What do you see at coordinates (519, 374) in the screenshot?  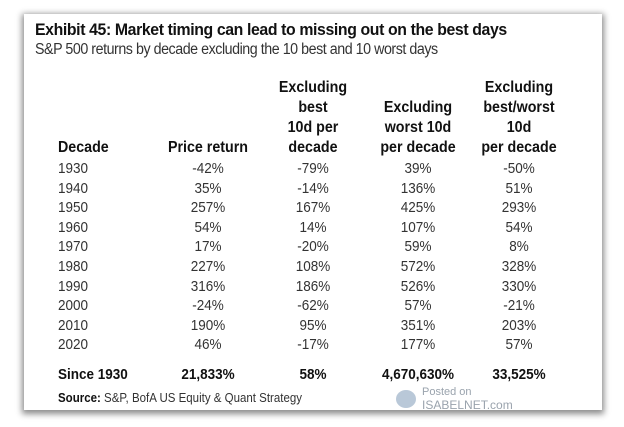 I see `table-cell: 33,525%` at bounding box center [519, 374].